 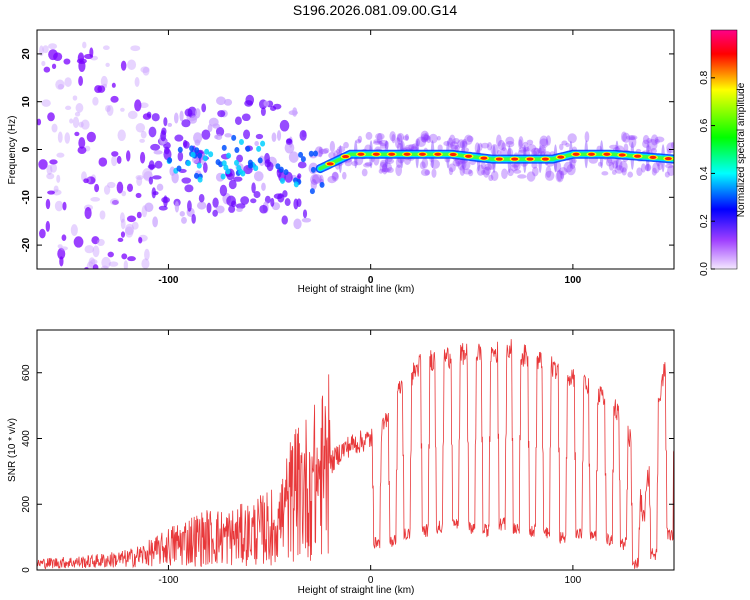 What do you see at coordinates (356, 289) in the screenshot?
I see `spectrogram-x-label: Height of straight line (km)` at bounding box center [356, 289].